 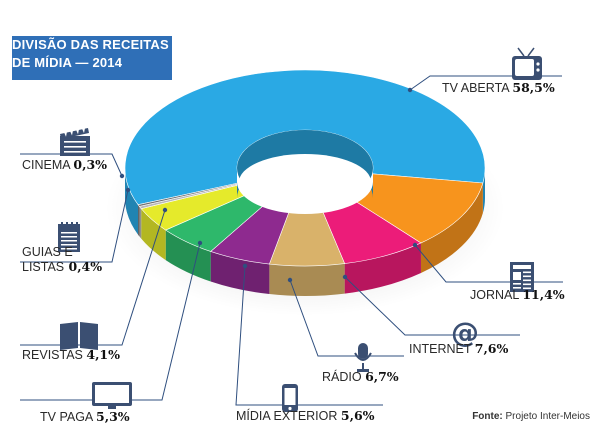 I want to click on newspaper-icon, so click(x=522, y=277).